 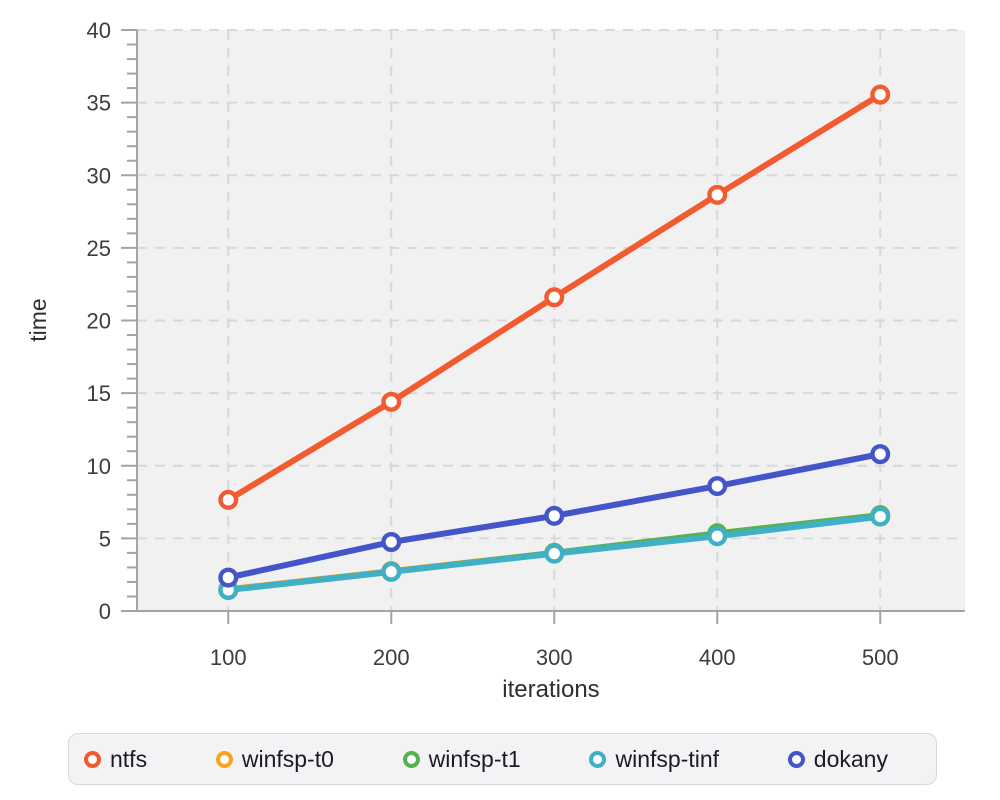 I want to click on legend-item-winfsp-t1: winfsp-t1, so click(x=461, y=758).